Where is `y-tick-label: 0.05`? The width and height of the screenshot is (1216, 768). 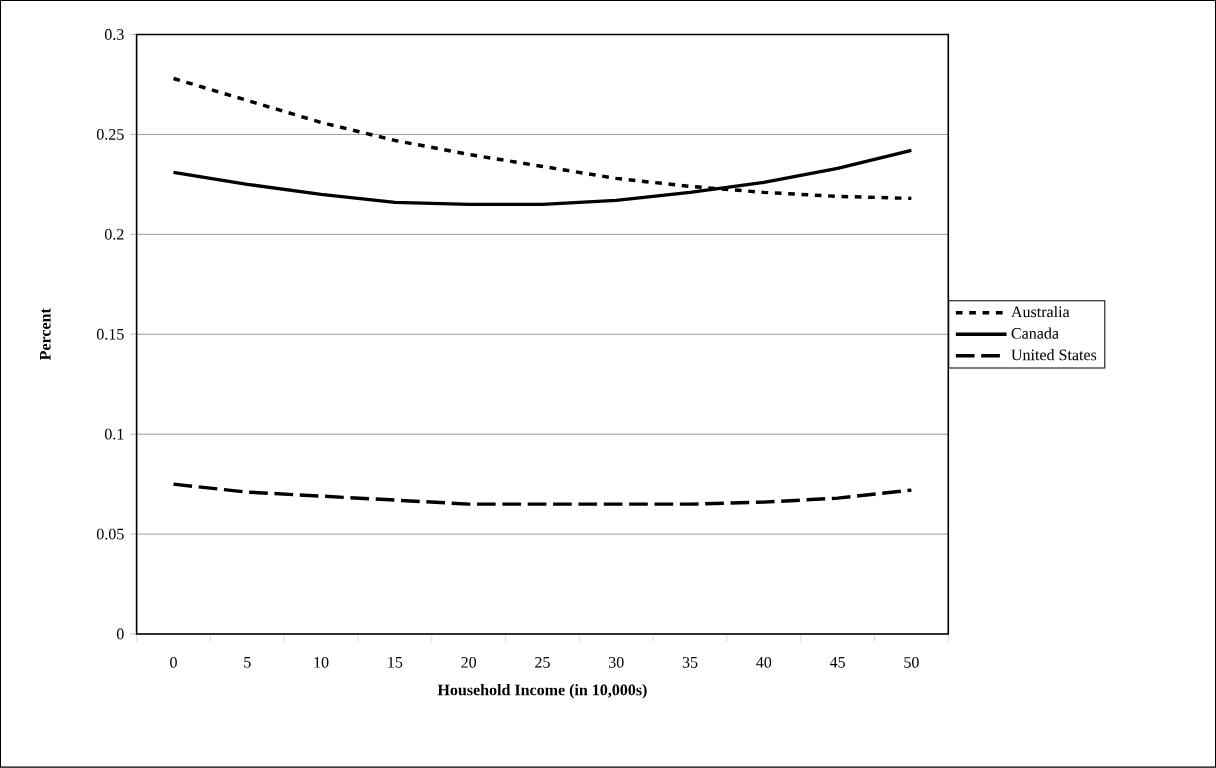 y-tick-label: 0.05 is located at coordinates (110, 534).